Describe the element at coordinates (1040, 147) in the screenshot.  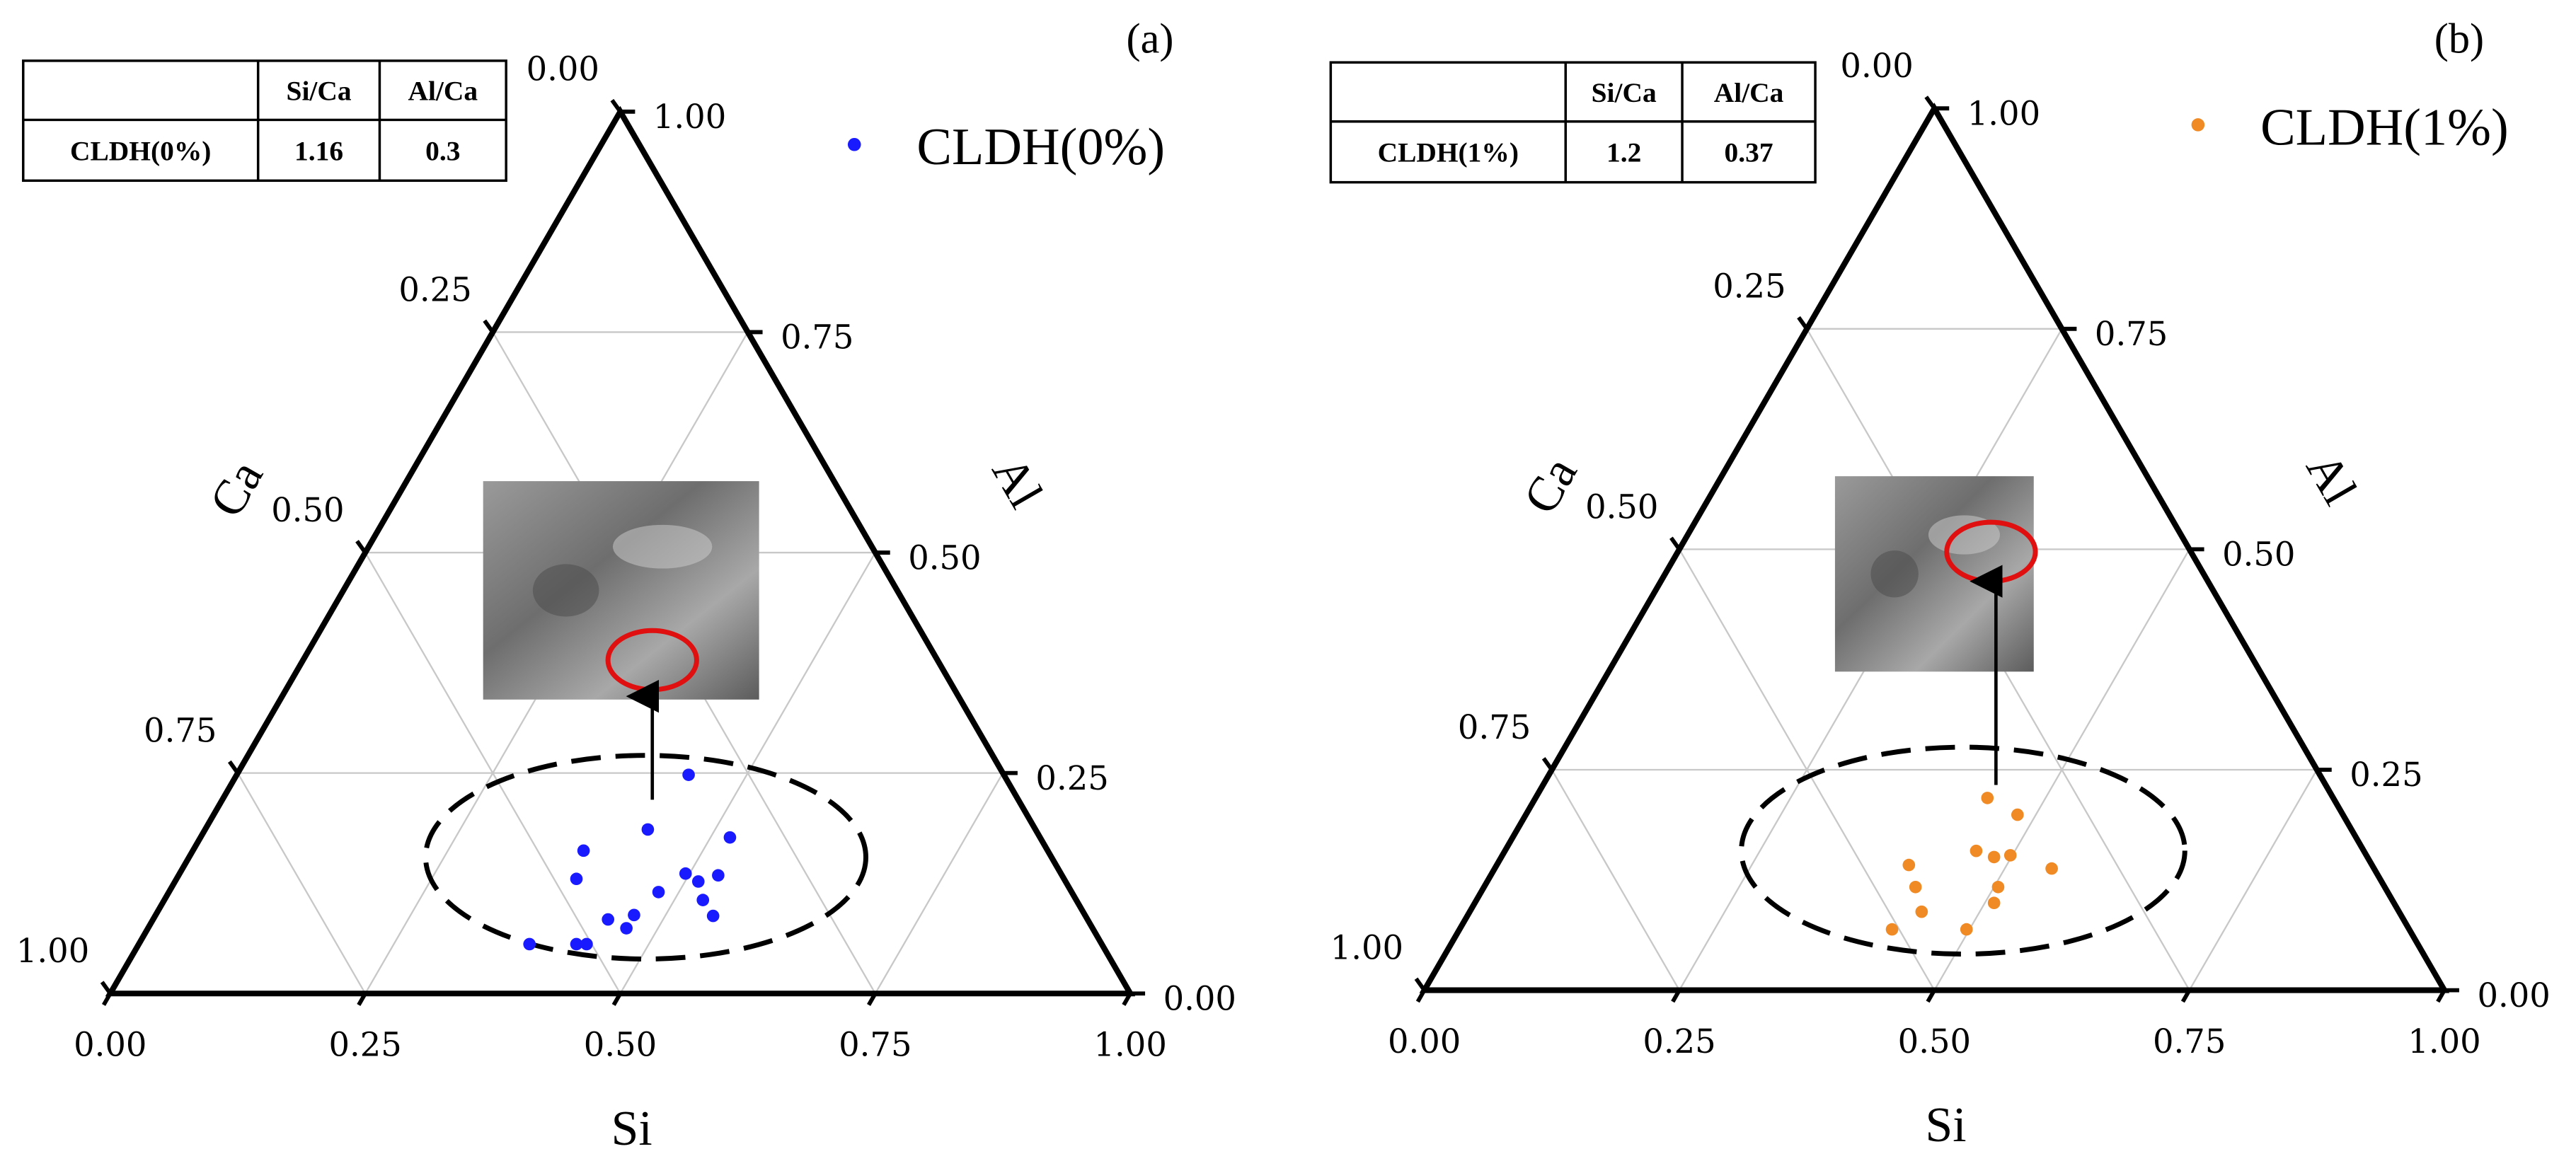
I see `legend-label: CLDH(0%)` at that location.